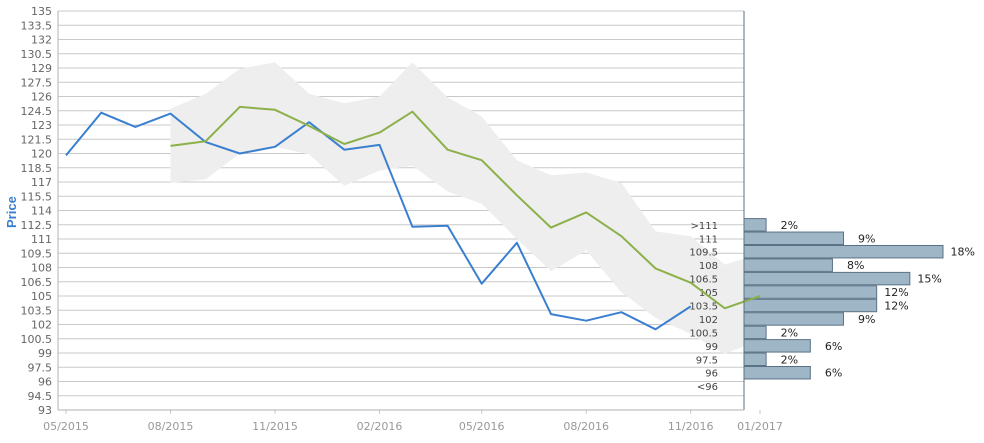 Image resolution: width=984 pixels, height=443 pixels. I want to click on histogram-bin-label: 96, so click(711, 374).